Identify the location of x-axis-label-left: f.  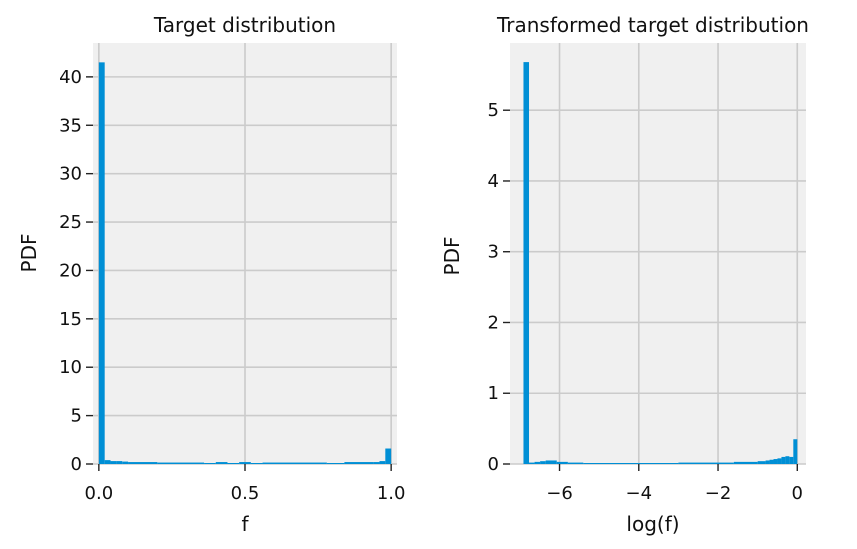
(245, 524).